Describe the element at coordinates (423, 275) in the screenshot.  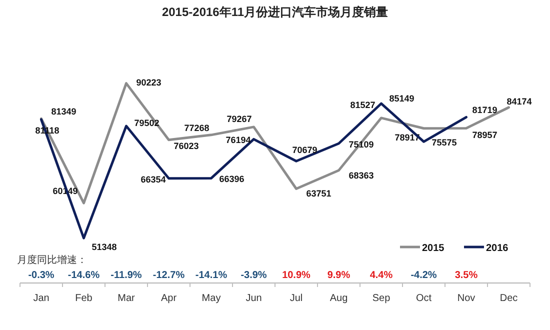
I see `annotation: -4.2%` at that location.